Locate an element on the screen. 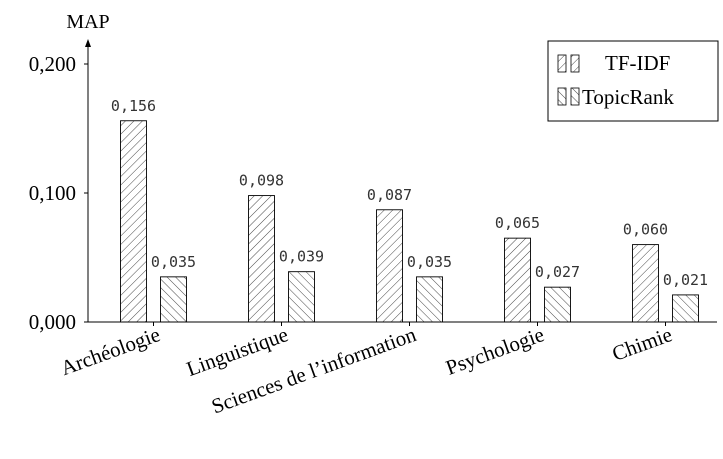 The height and width of the screenshot is (459, 723). y-axis-label: MAP is located at coordinates (87, 22).